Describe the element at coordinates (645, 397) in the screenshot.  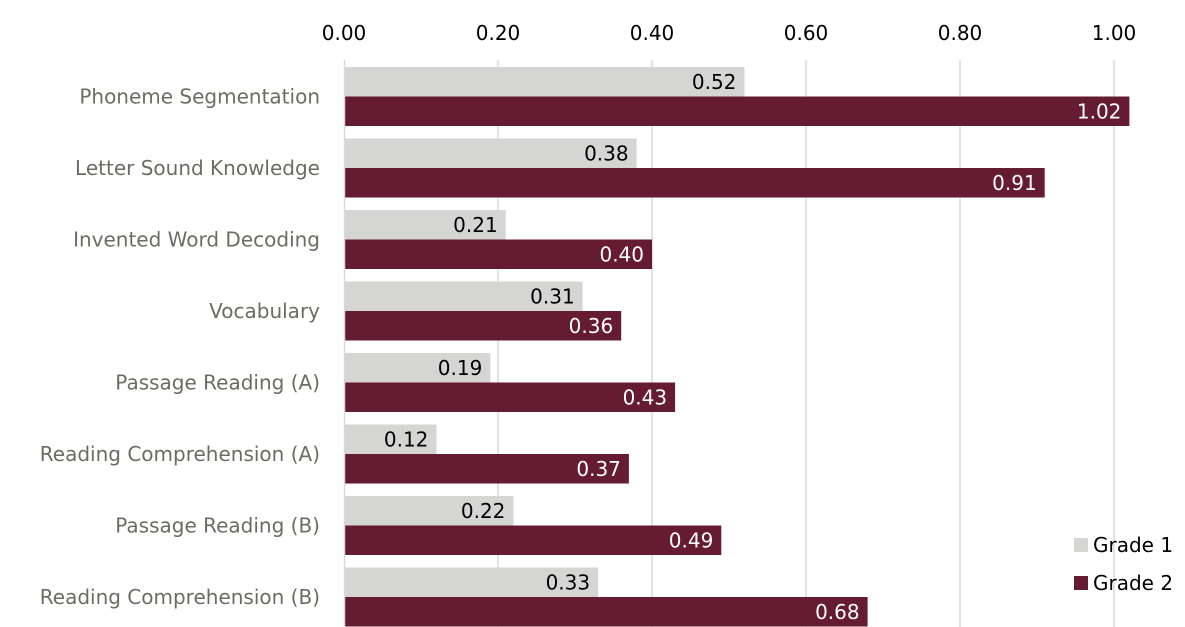
I see `data-label-grade-2-passage-reading-a: 0.43` at that location.